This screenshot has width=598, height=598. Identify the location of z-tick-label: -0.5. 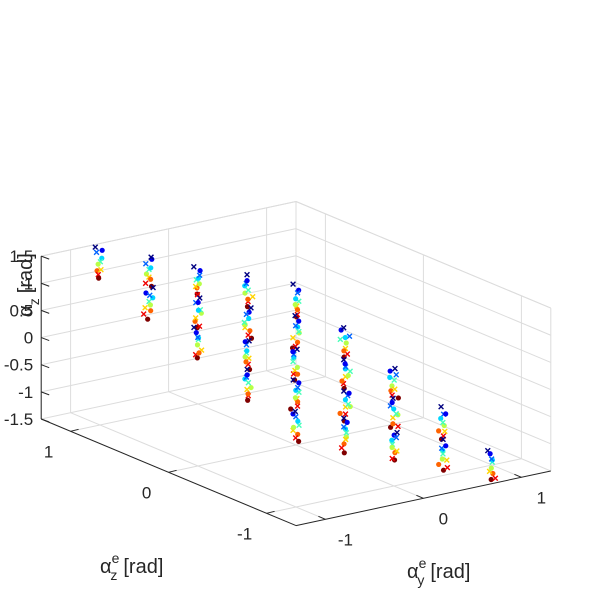
(18, 365).